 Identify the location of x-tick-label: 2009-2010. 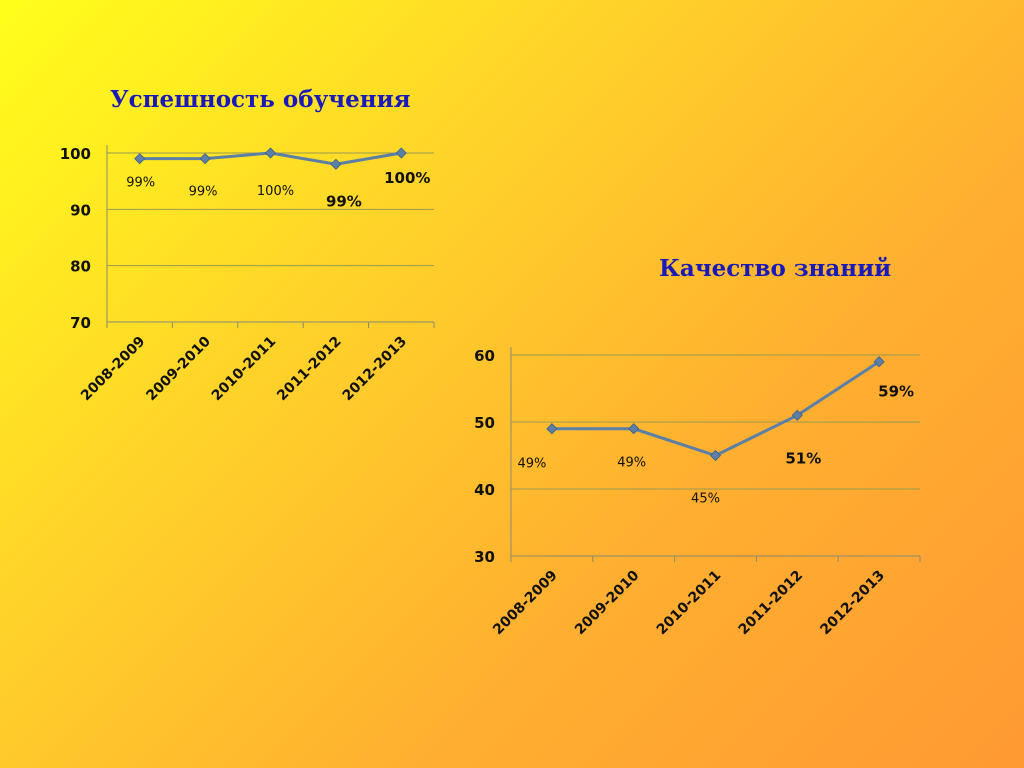
(607, 602).